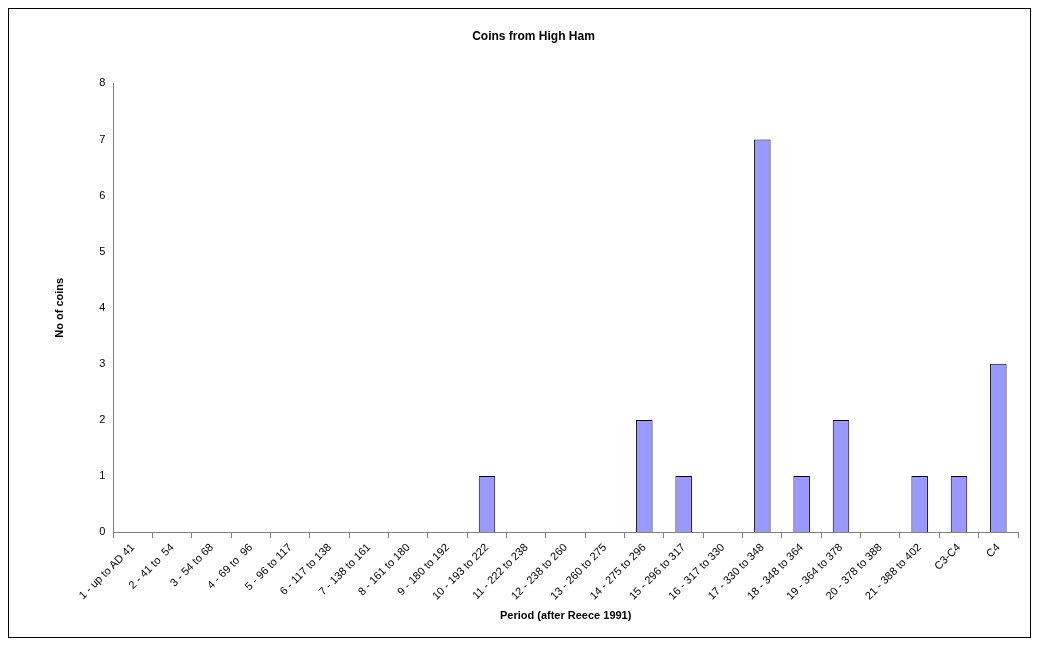 Image resolution: width=1039 pixels, height=646 pixels. What do you see at coordinates (565, 615) in the screenshot?
I see `x-axis-title: Period (after Reece 1991)` at bounding box center [565, 615].